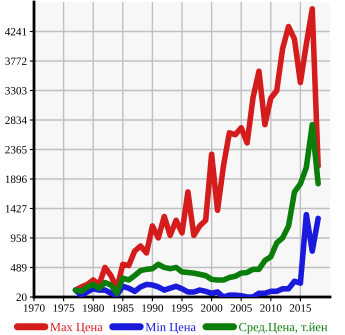  Describe the element at coordinates (16, 150) in the screenshot. I see `y-tick-label: 2365` at that location.